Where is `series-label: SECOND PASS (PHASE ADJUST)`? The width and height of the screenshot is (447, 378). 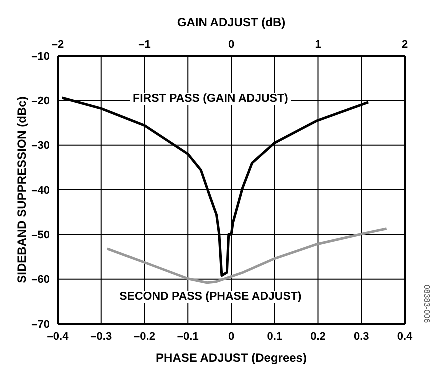 series-label: SECOND PASS (PHASE ADJUST) is located at coordinates (210, 297).